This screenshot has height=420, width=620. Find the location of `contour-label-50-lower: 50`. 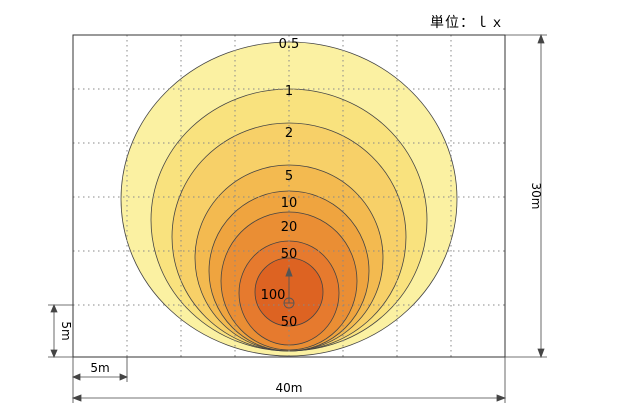

contour-label-50-lower: 50 is located at coordinates (289, 322).